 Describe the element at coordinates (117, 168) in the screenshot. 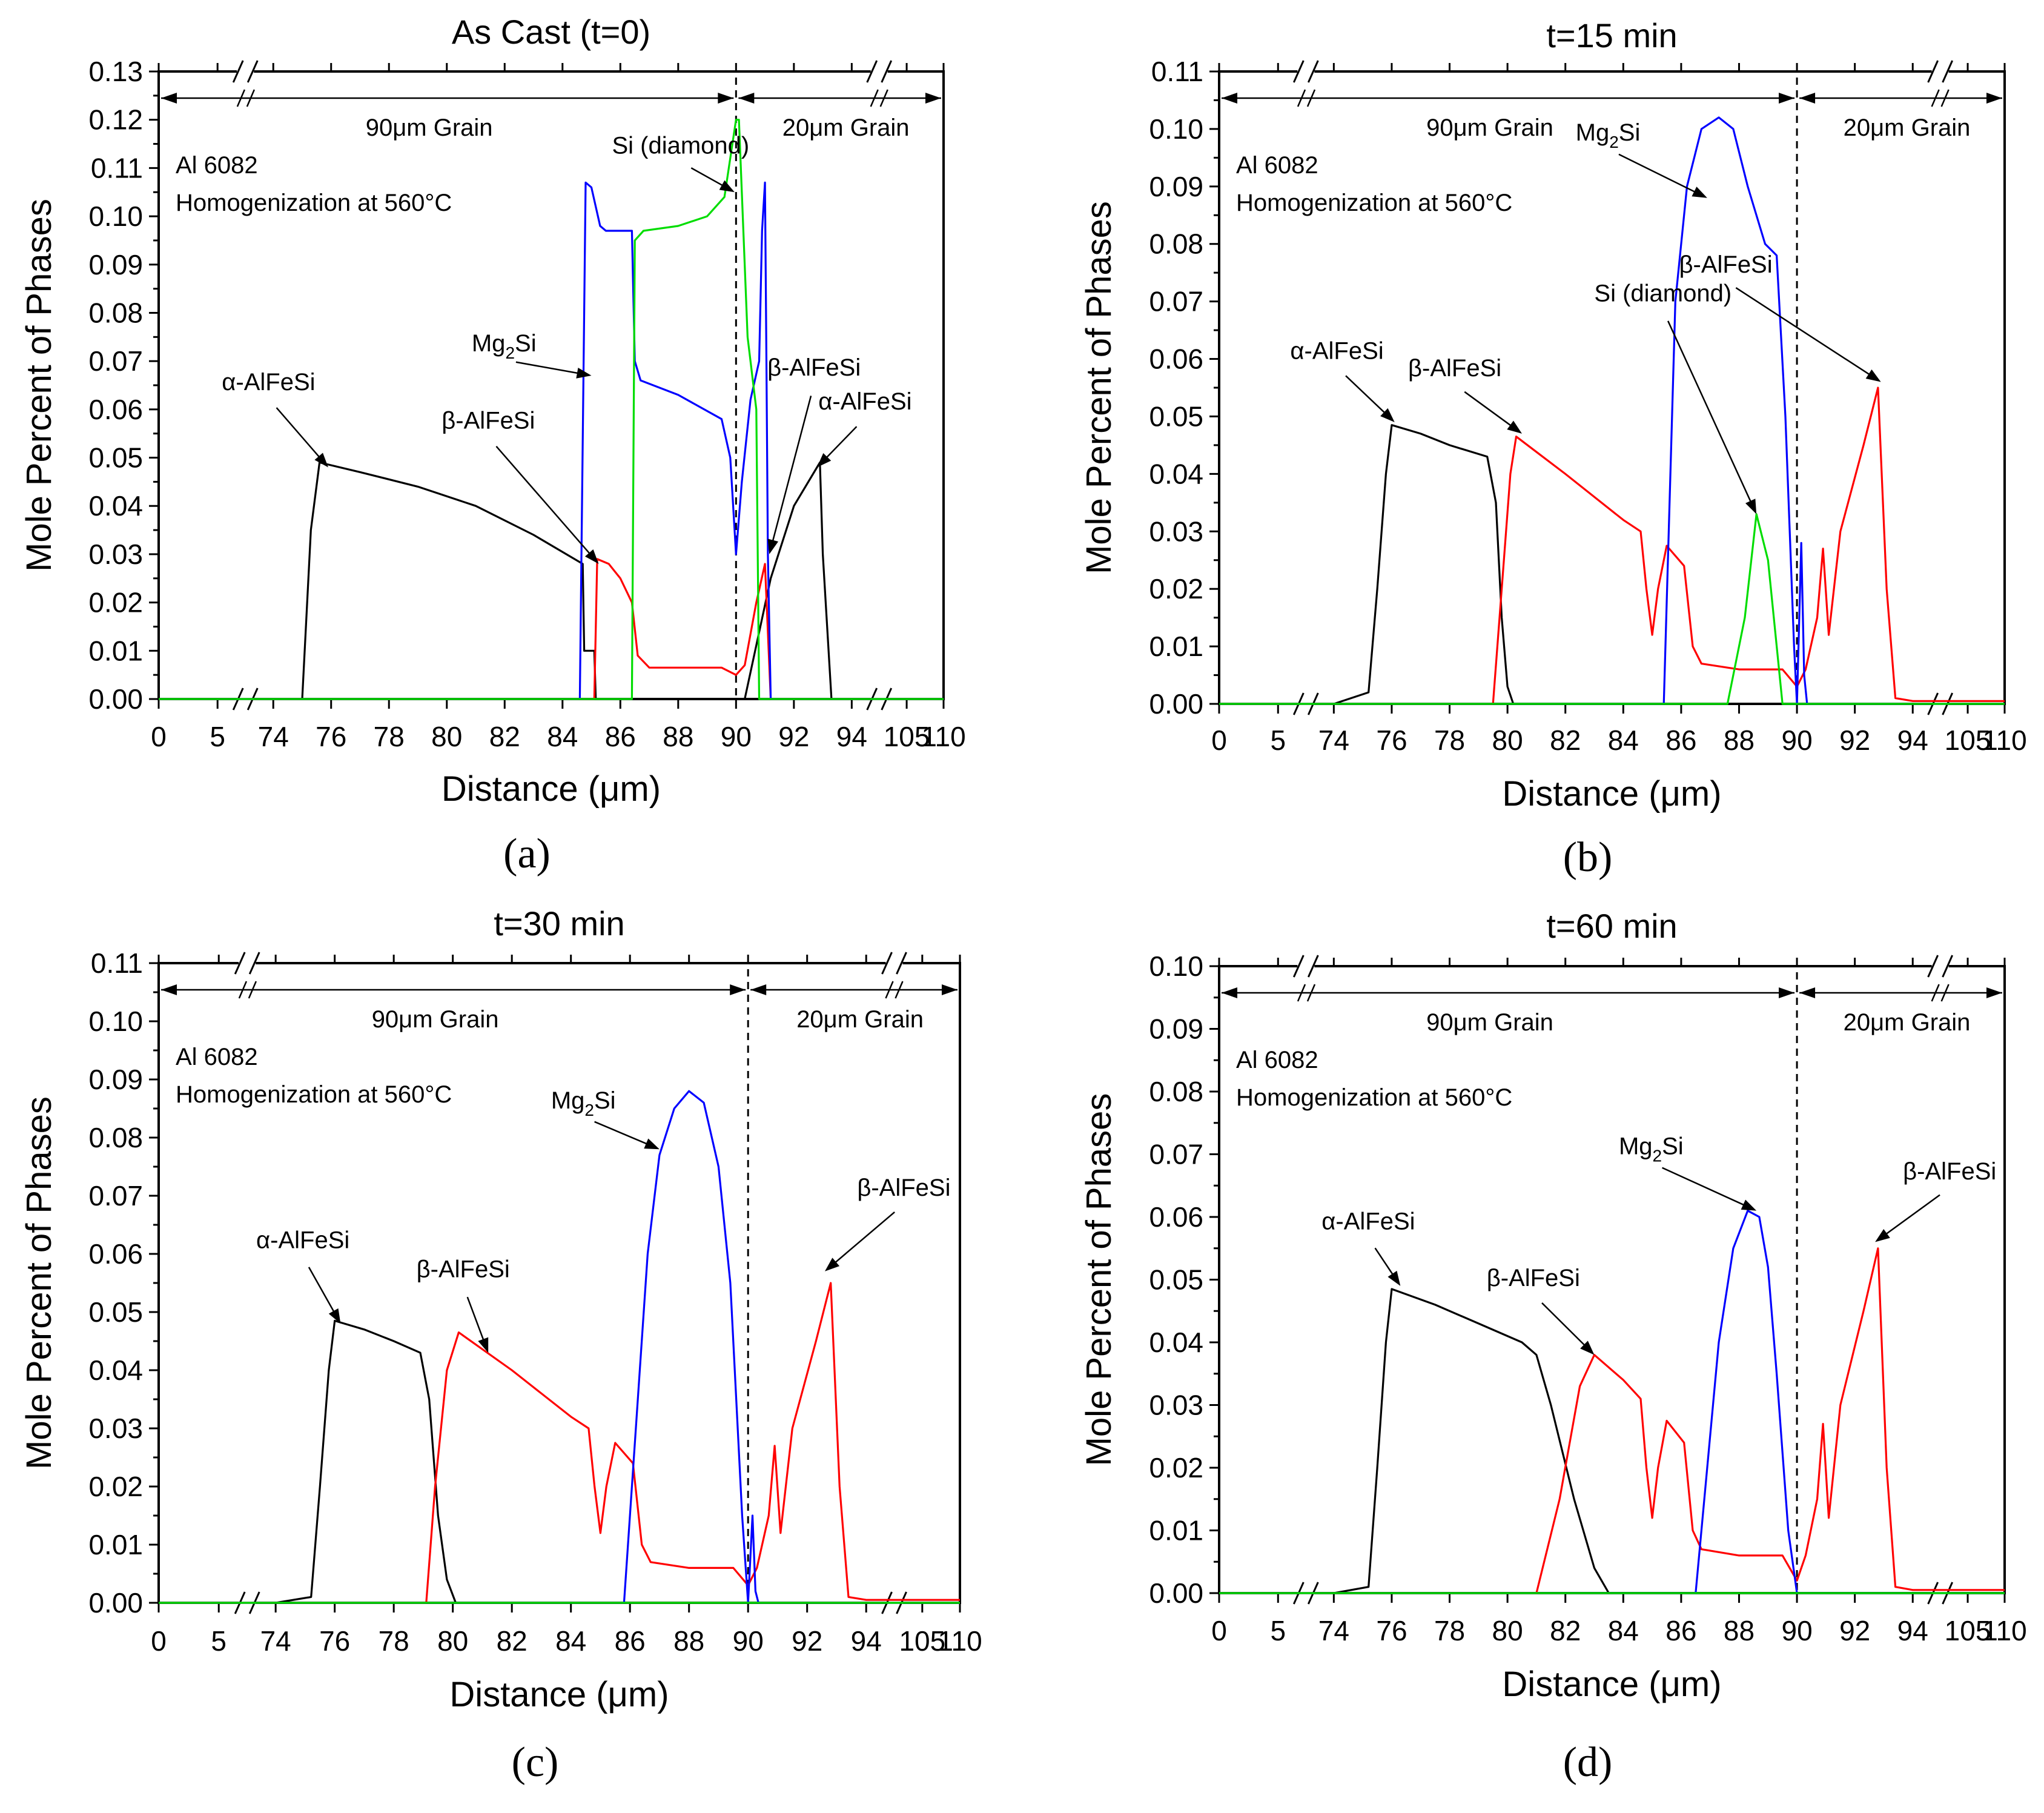

I see `y-tick-label: 0.11` at that location.